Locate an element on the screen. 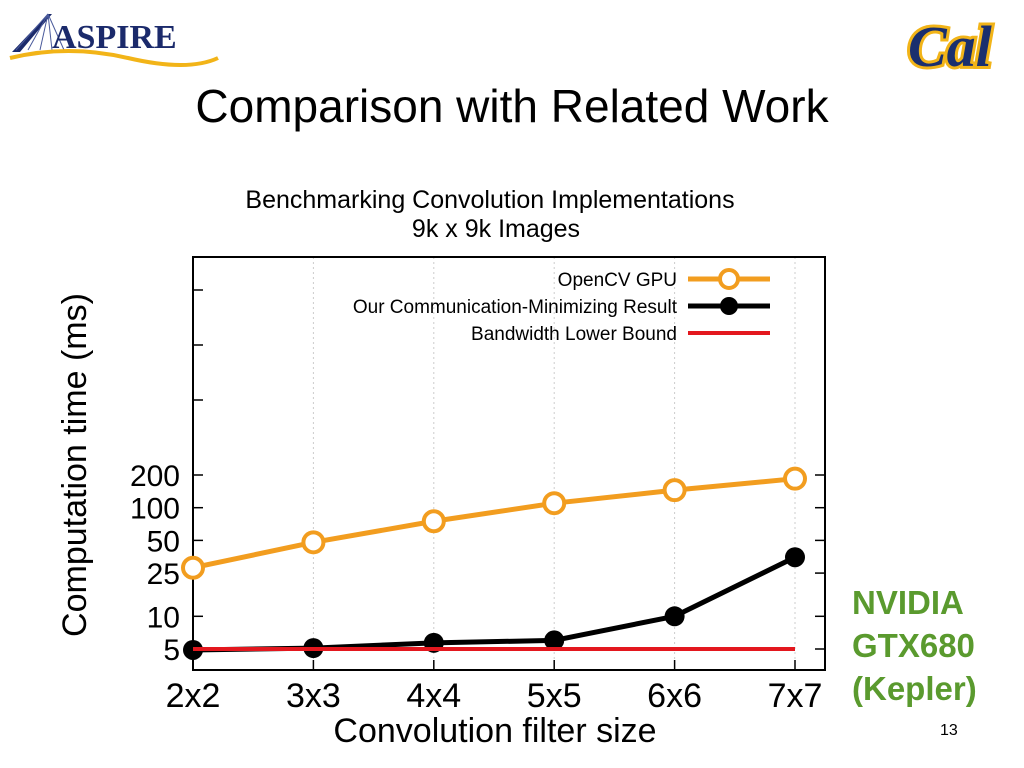 Image resolution: width=1024 pixels, height=768 pixels. y-tick-label: 10 is located at coordinates (163, 617).